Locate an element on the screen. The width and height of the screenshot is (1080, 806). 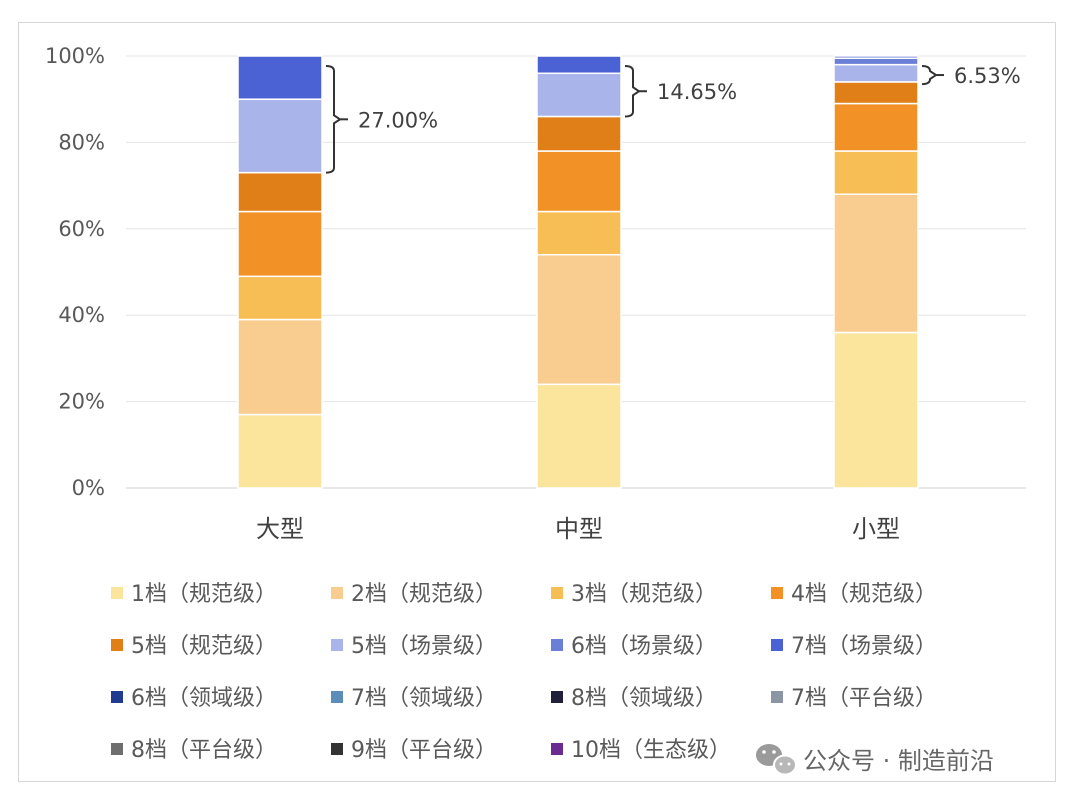
y-tick-label: 80% is located at coordinates (81, 142).